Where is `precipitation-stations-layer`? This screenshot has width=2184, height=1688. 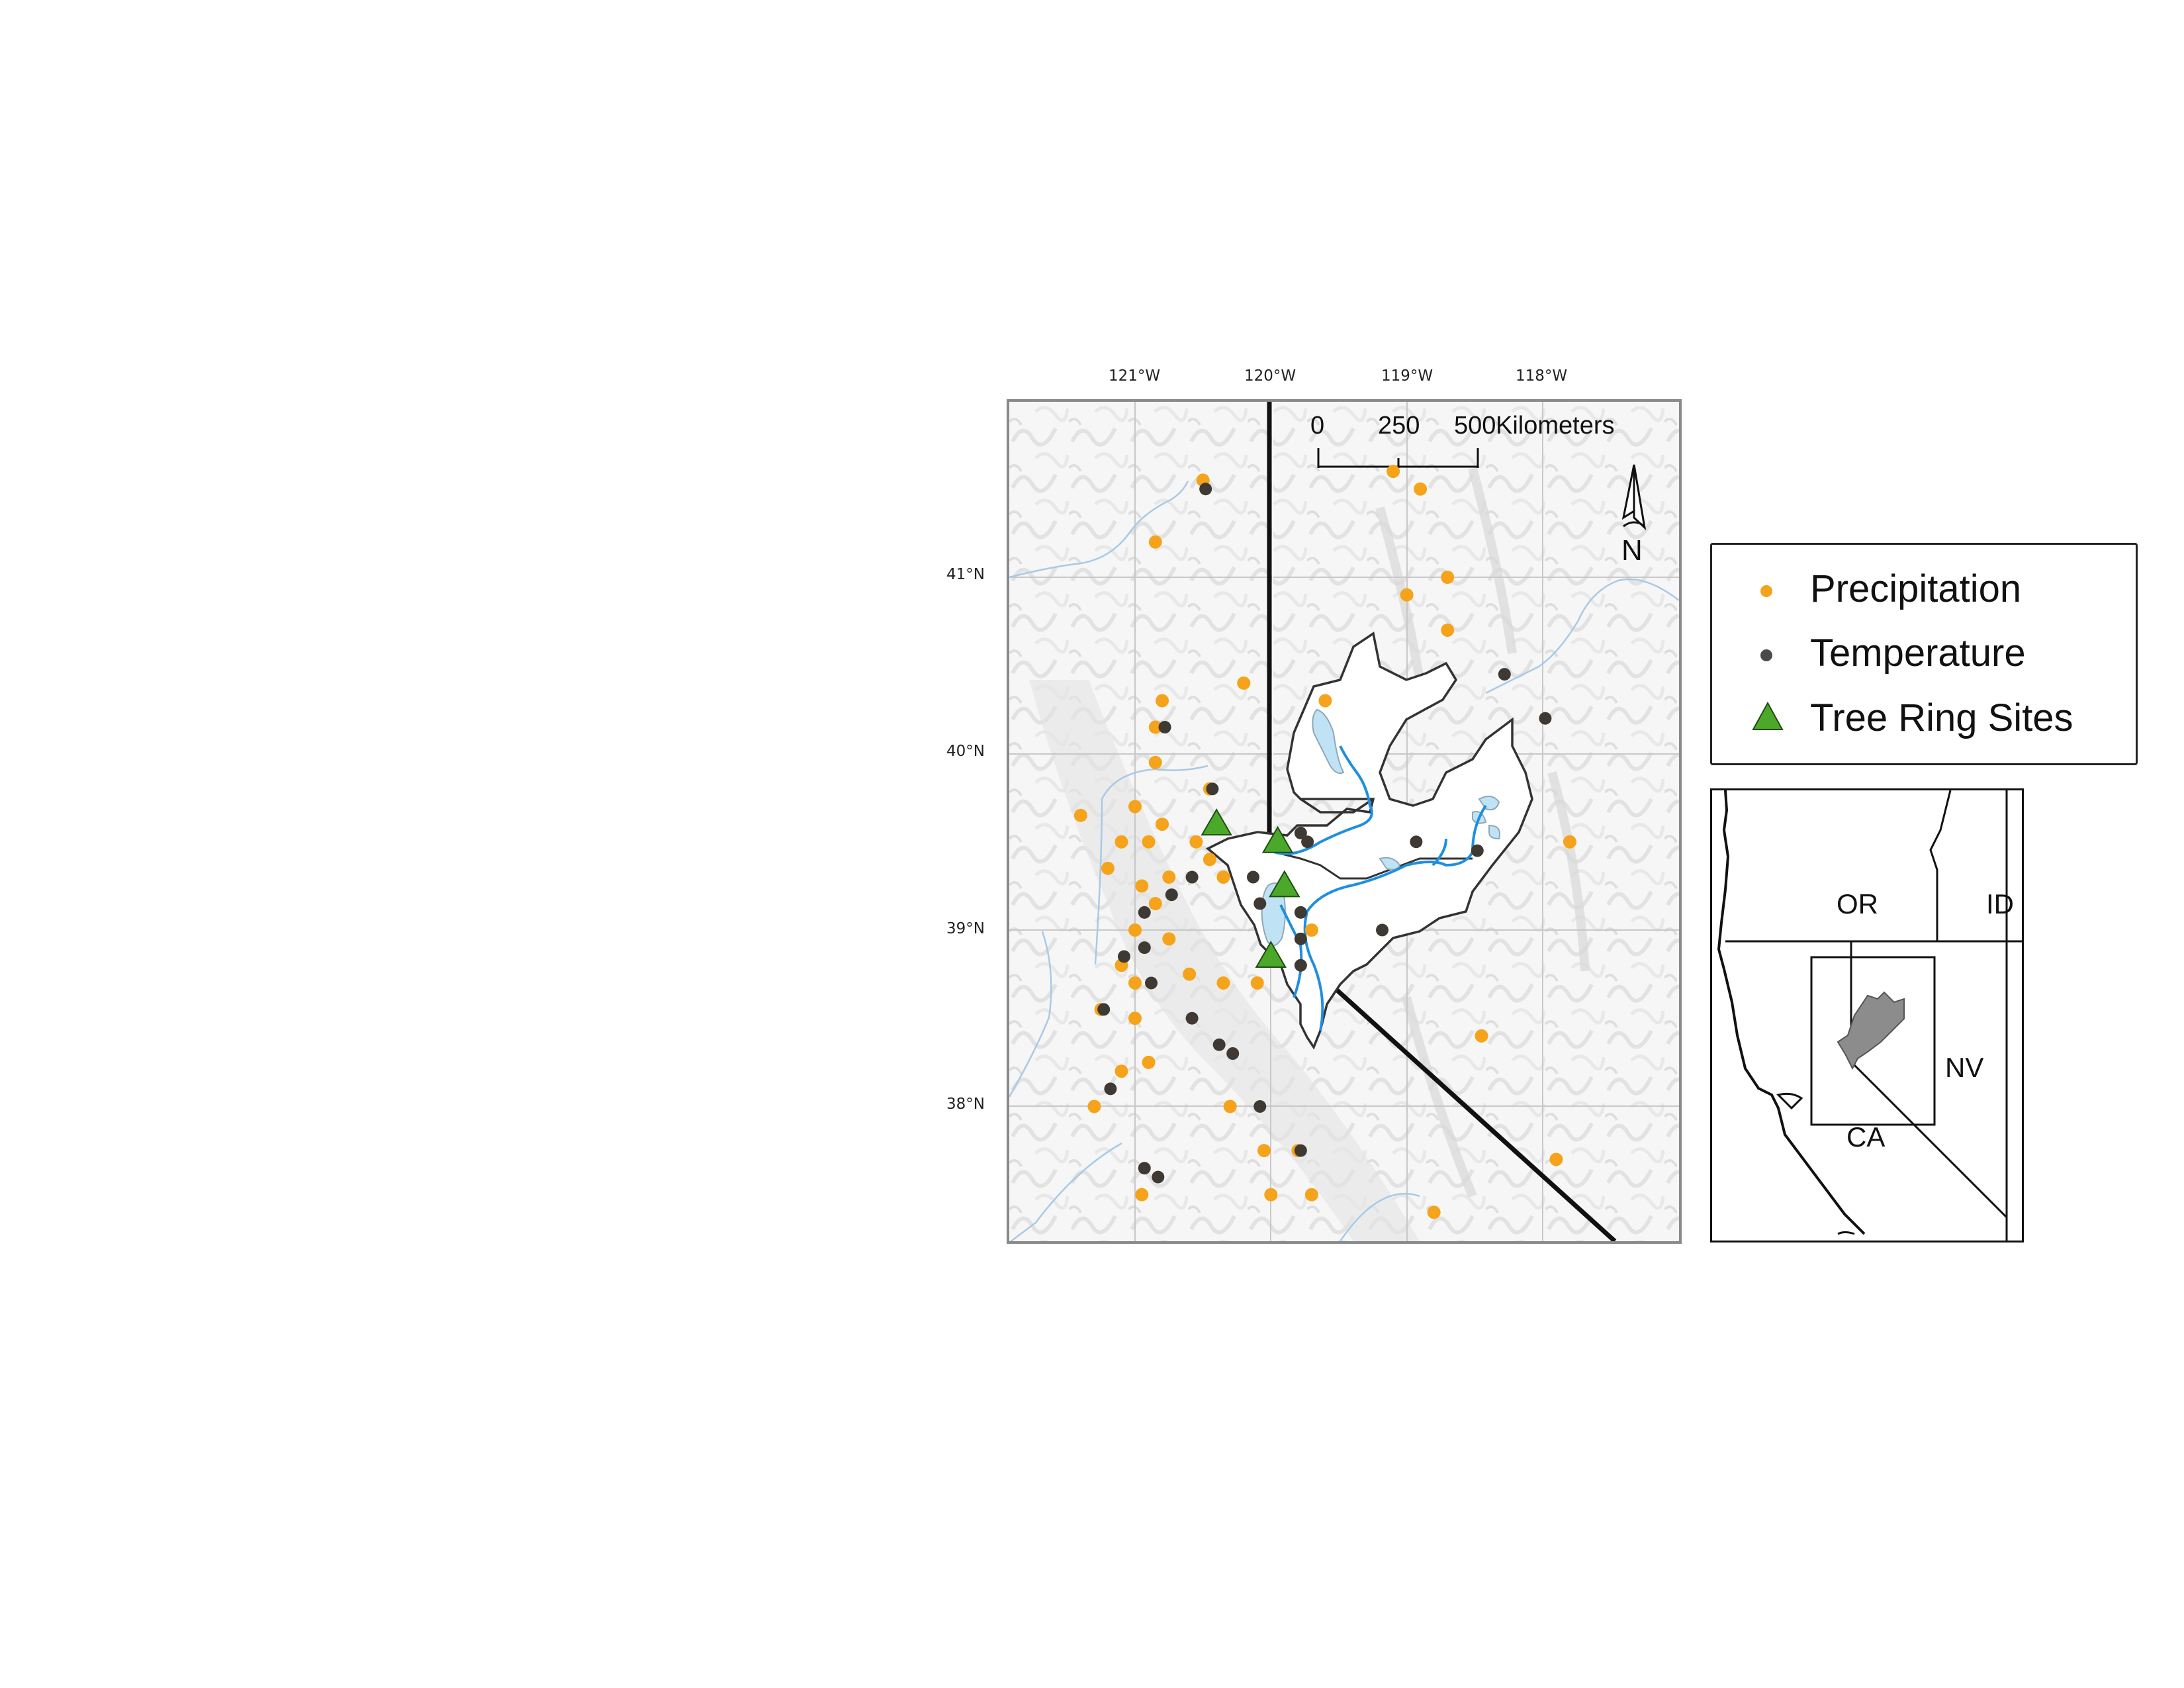 precipitation-stations-layer is located at coordinates (1324, 842).